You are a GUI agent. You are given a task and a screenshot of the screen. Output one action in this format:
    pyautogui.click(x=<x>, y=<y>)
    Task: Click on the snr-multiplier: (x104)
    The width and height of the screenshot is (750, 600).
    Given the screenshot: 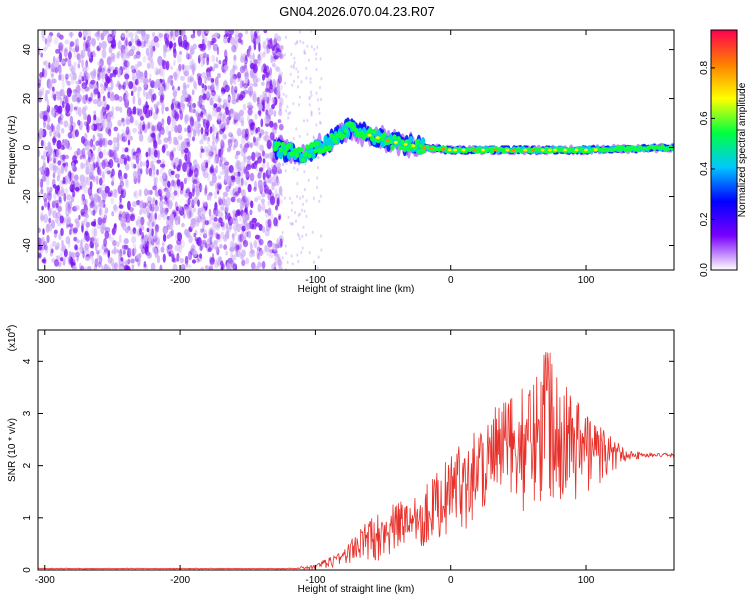 What is the action you would take?
    pyautogui.click(x=12, y=338)
    